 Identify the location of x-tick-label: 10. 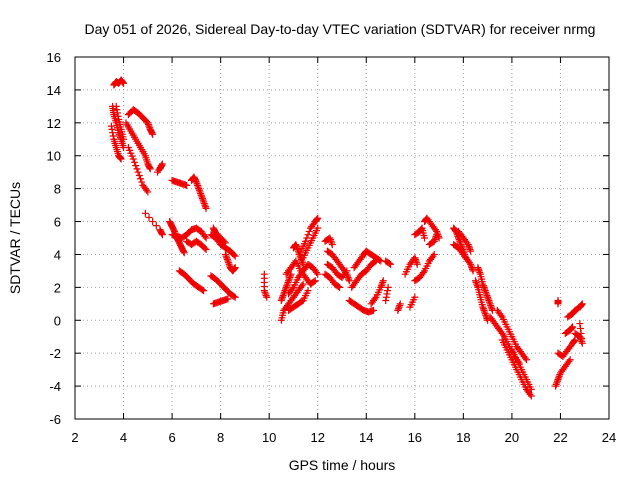
(269, 437).